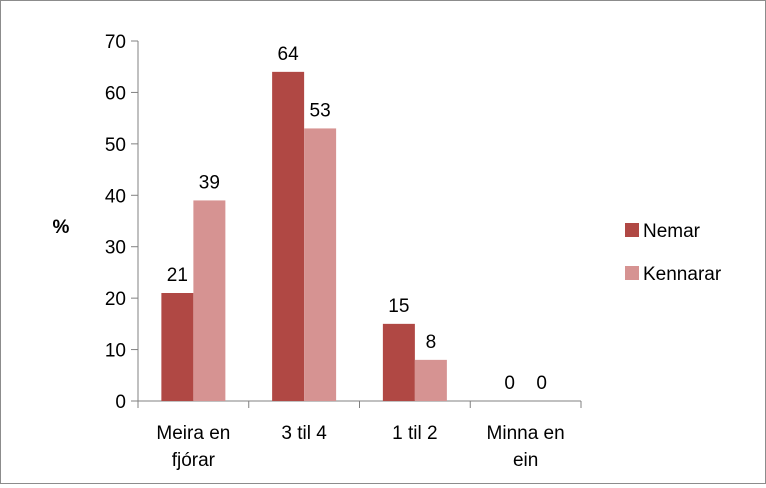  I want to click on y-ticks: 0 10 20 30 40 50 60 70, so click(121, 222).